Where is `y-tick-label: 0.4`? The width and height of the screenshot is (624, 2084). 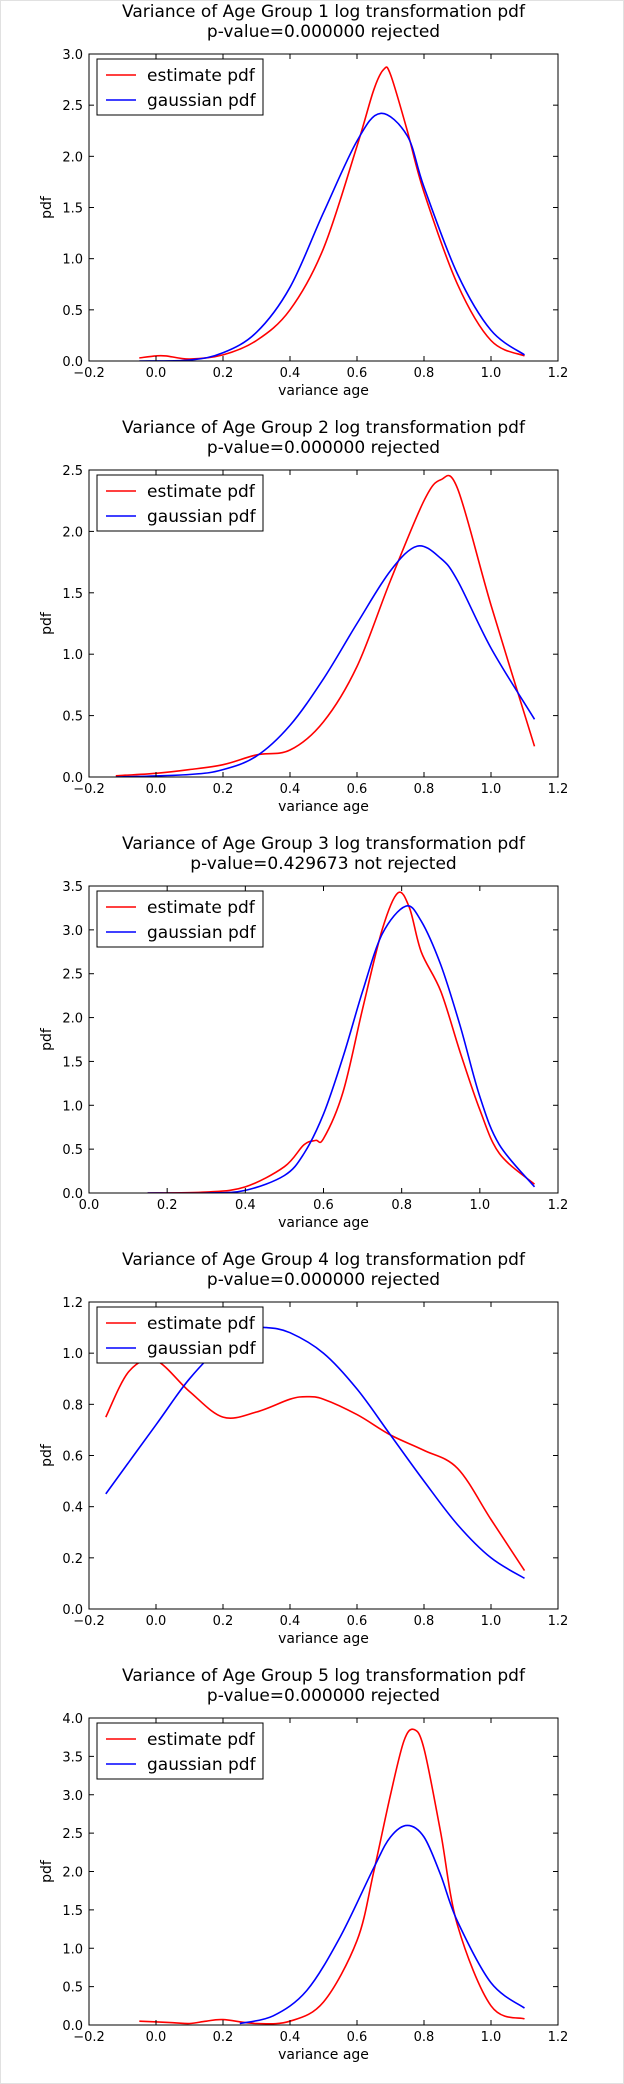 y-tick-label: 0.4 is located at coordinates (72, 1508).